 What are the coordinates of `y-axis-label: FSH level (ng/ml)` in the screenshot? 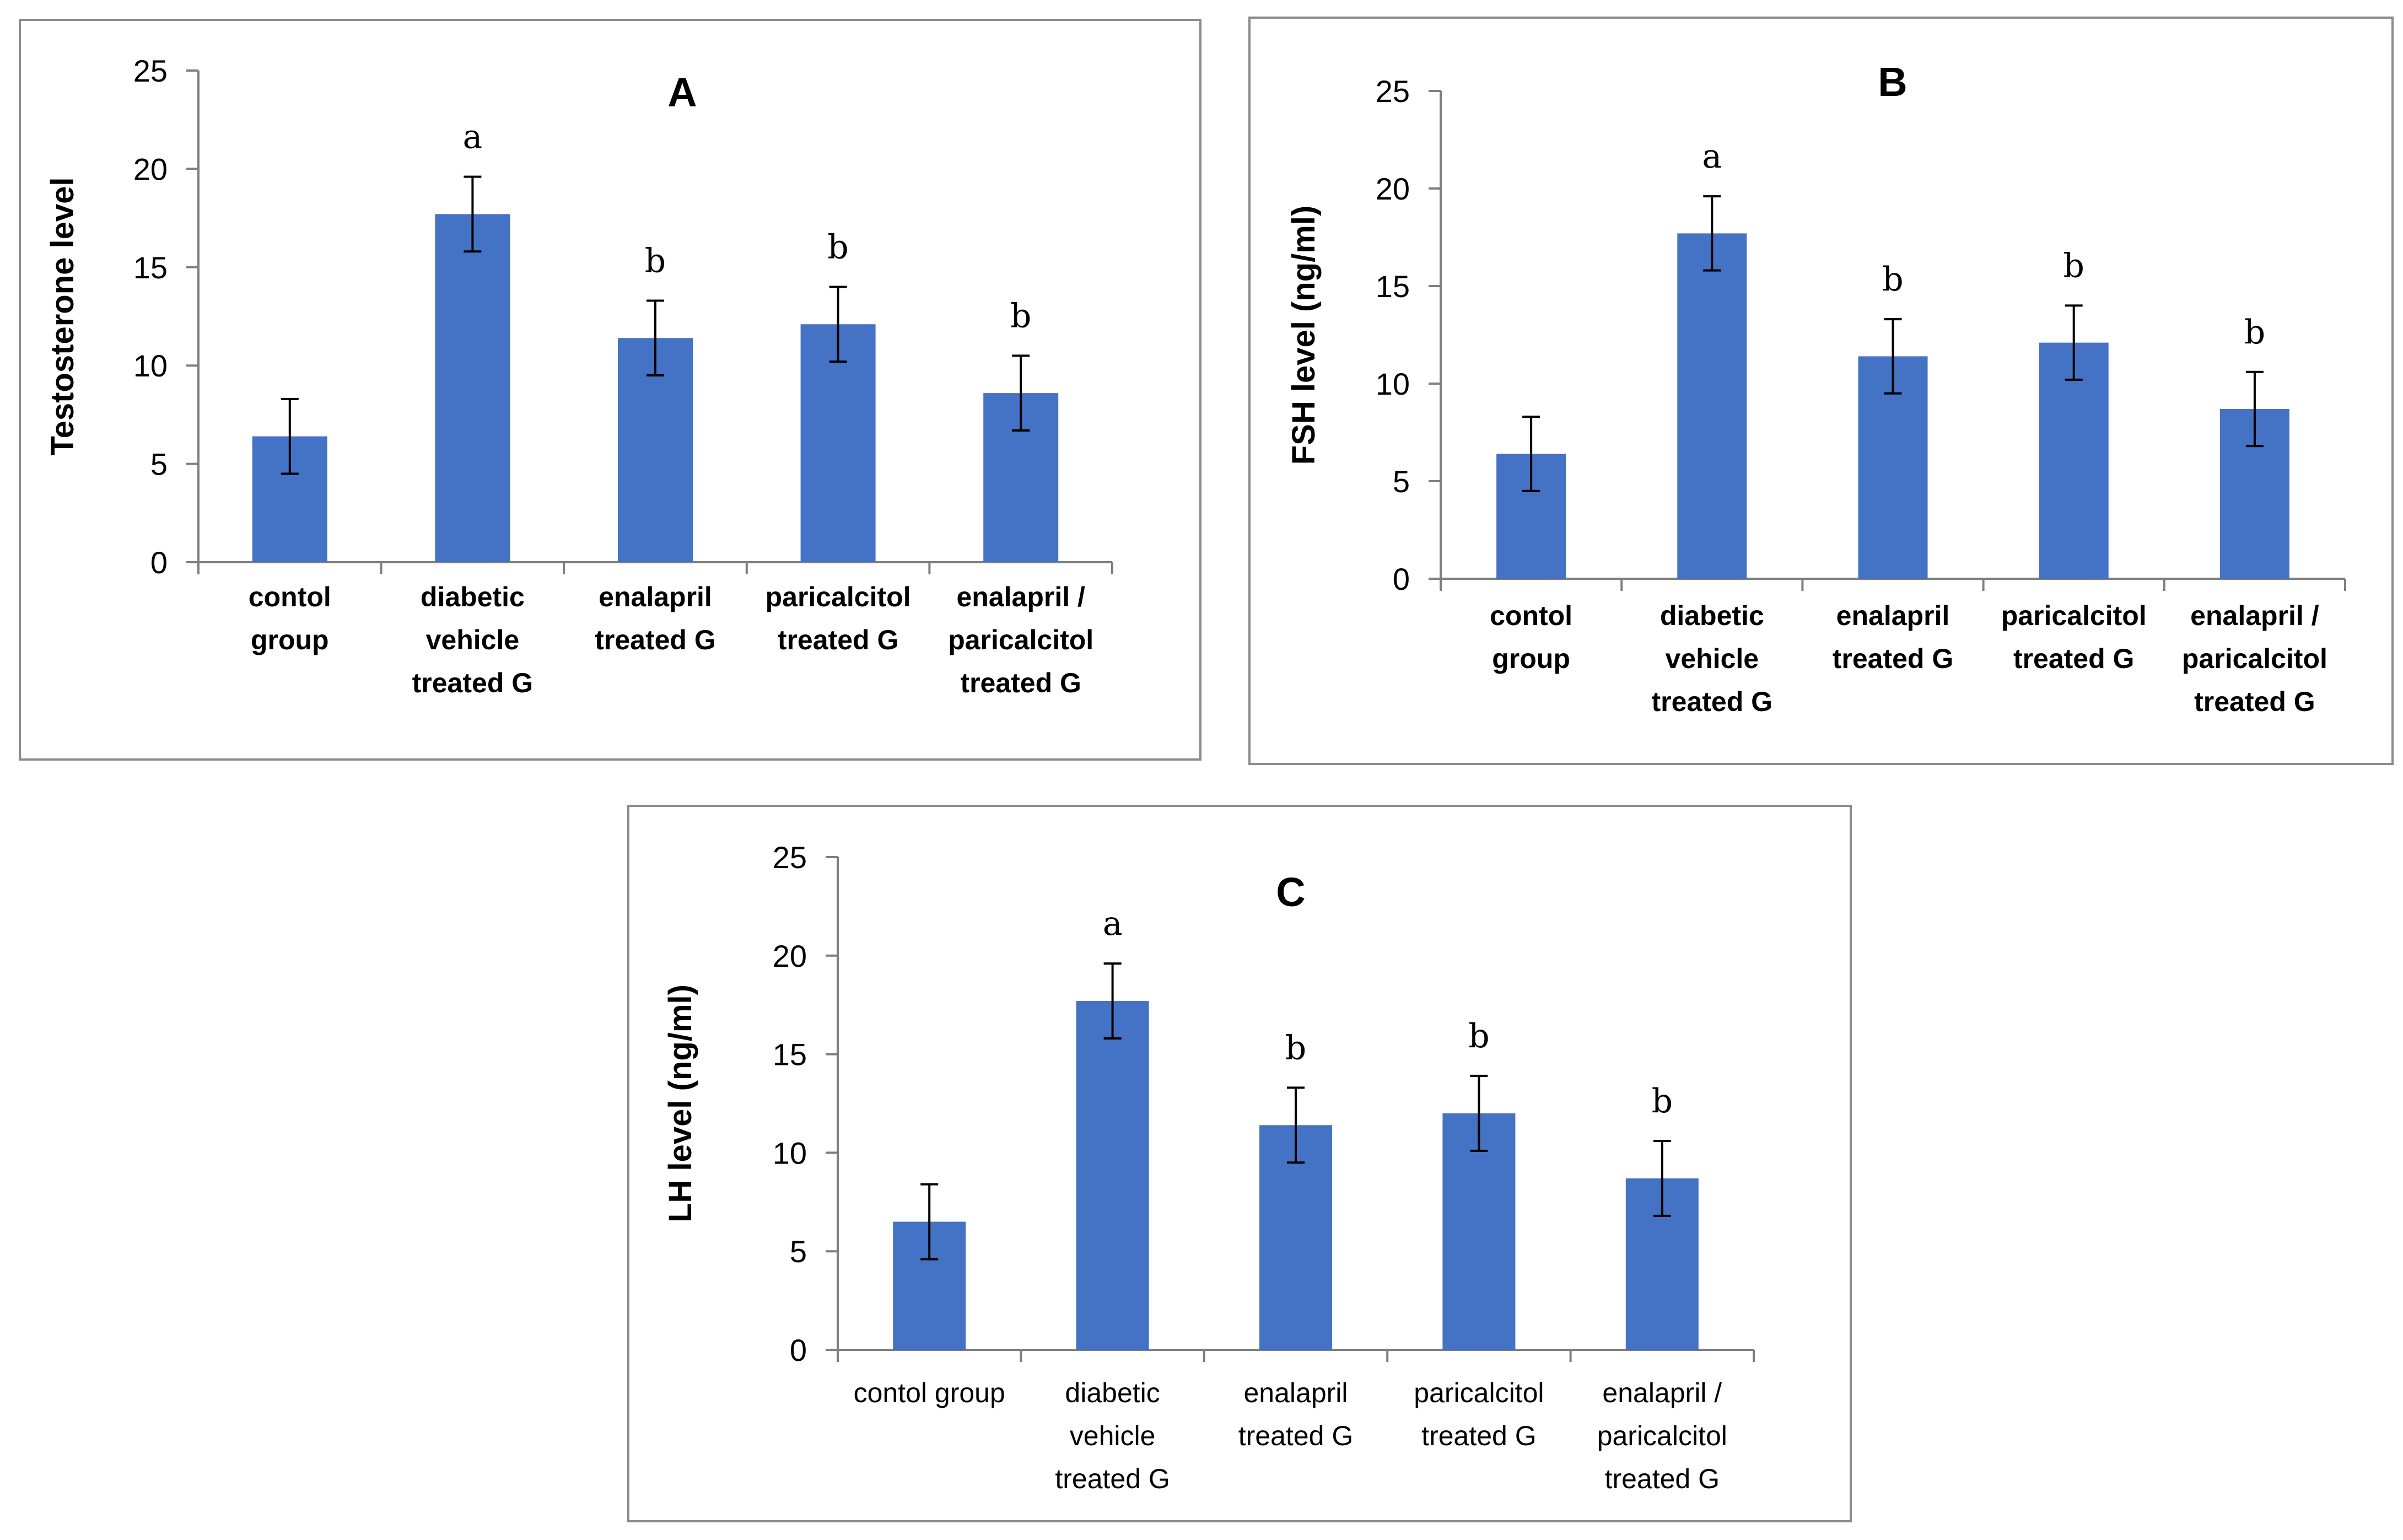 It's located at (1304, 336).